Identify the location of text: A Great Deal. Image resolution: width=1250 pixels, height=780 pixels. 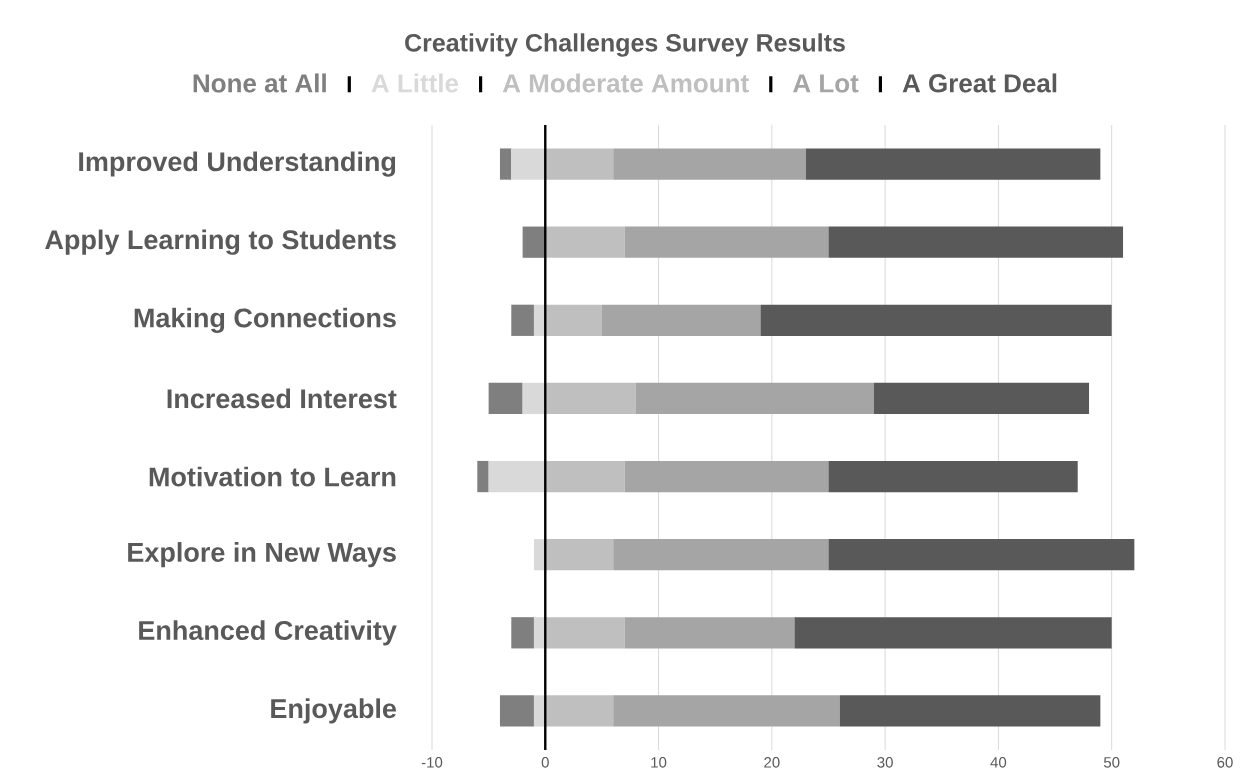
(979, 83).